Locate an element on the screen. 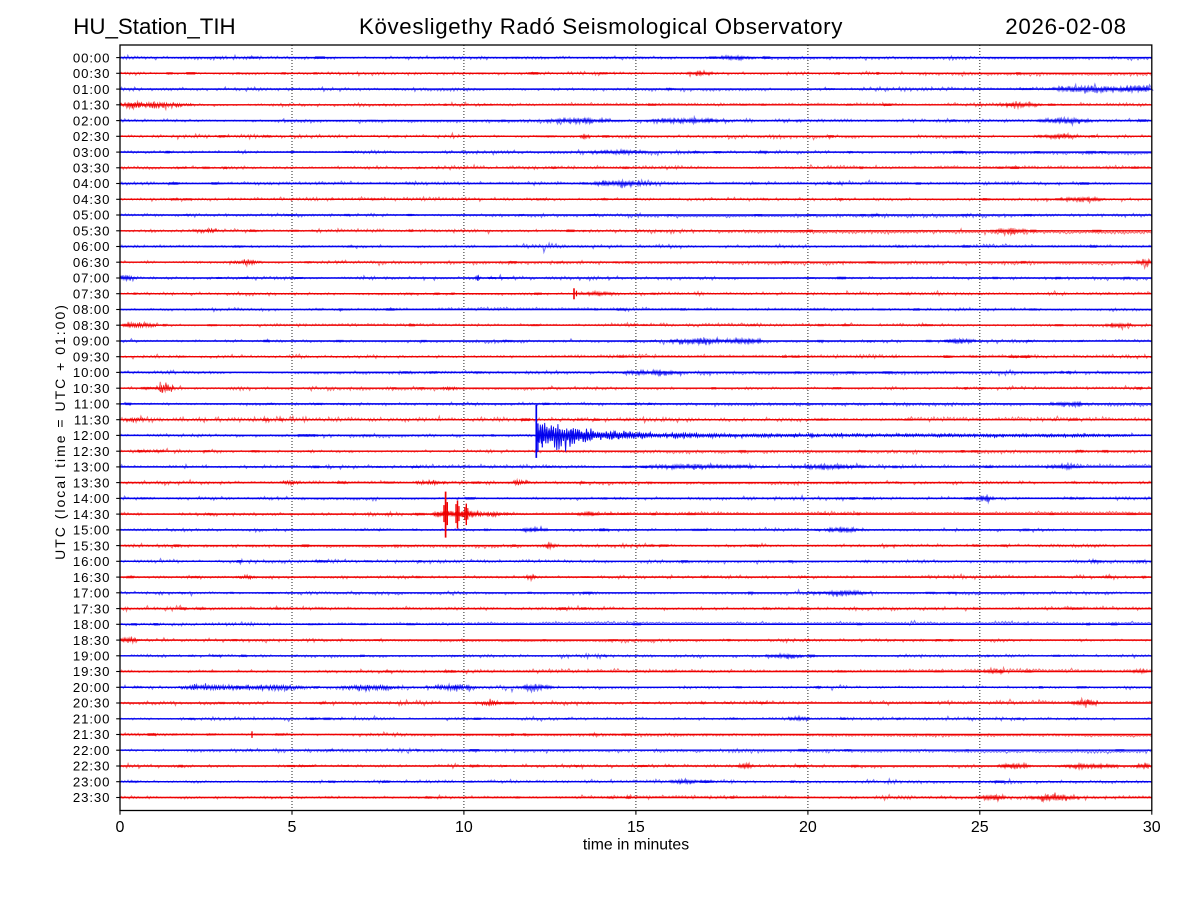  svg-text: 06:30 is located at coordinates (92, 262).